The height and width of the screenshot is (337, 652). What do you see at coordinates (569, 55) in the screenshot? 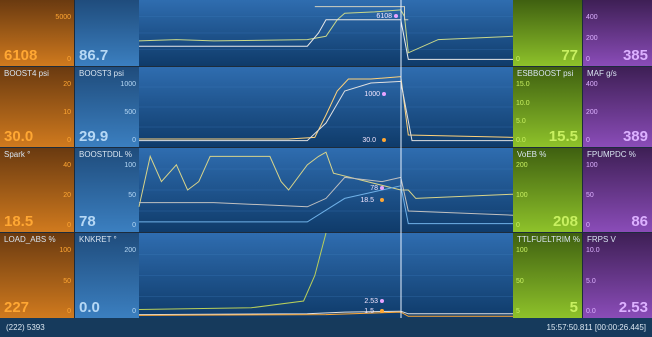
I see `row1-right-value: 77` at bounding box center [569, 55].